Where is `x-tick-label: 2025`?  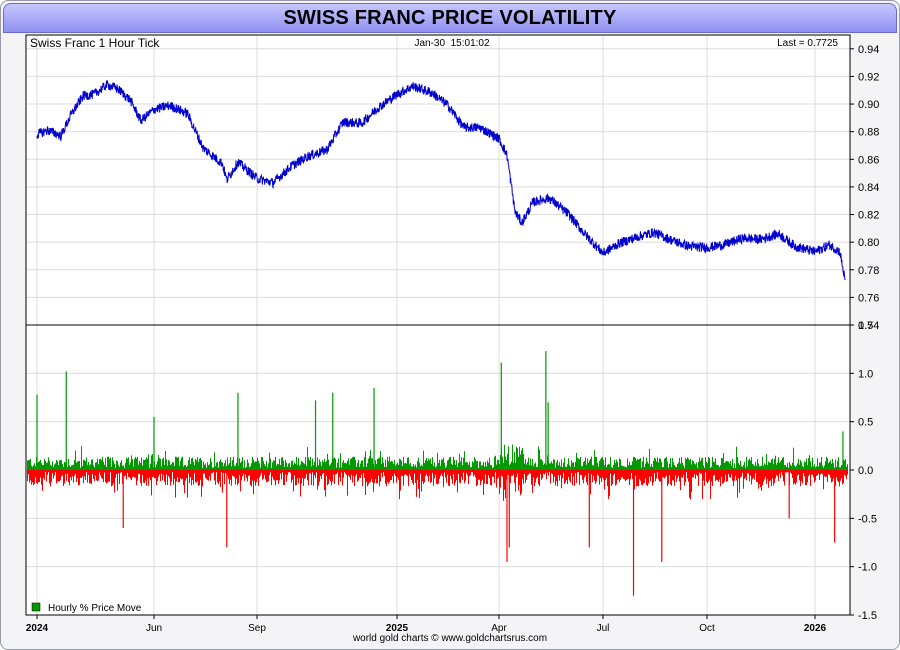 x-tick-label: 2025 is located at coordinates (397, 628).